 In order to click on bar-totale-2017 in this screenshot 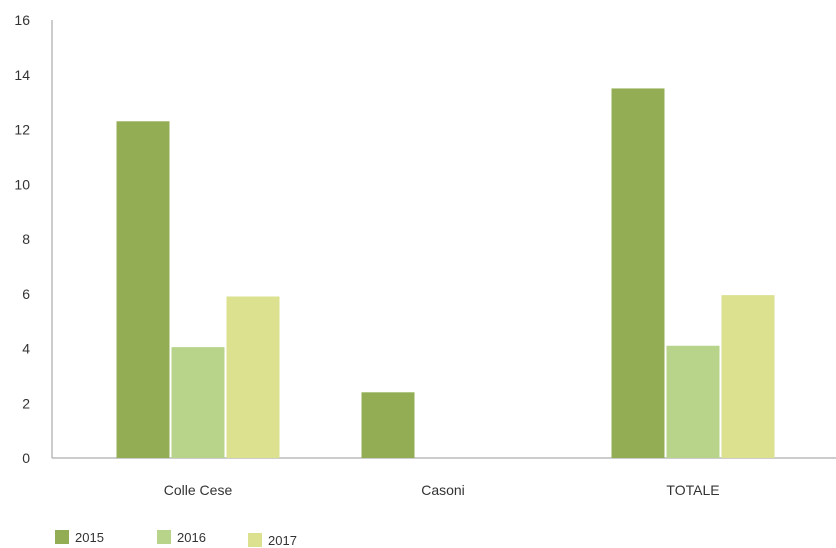, I will do `click(748, 376)`.